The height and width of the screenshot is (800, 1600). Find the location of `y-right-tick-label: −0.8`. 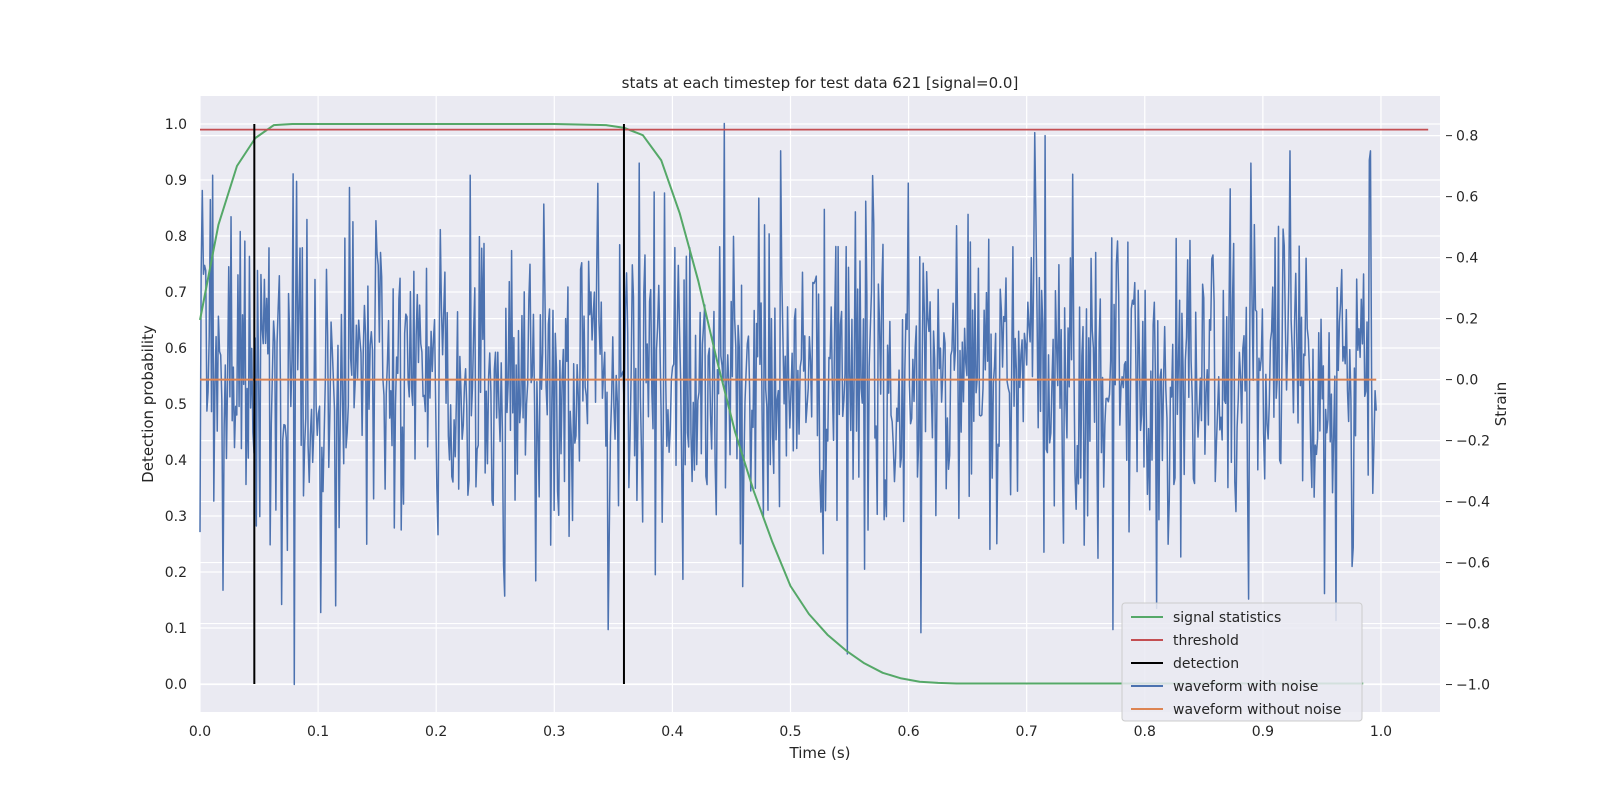

y-right-tick-label: −0.8 is located at coordinates (1473, 625).